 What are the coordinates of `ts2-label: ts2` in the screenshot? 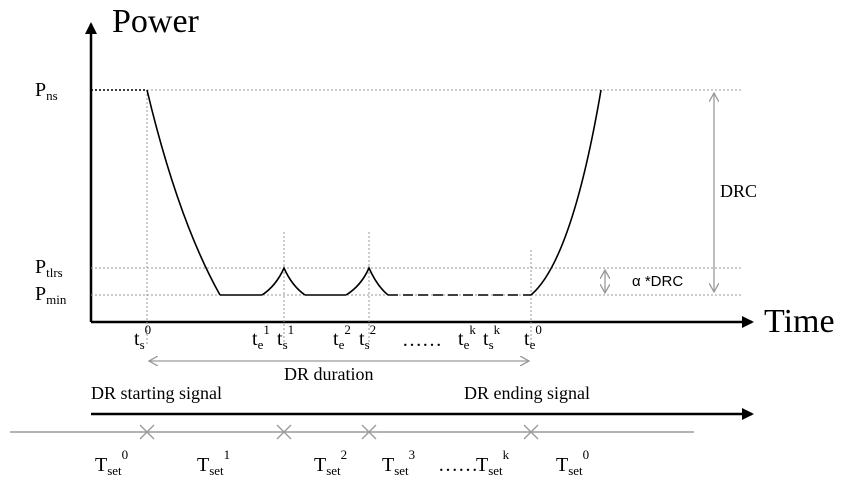 It's located at (367, 337).